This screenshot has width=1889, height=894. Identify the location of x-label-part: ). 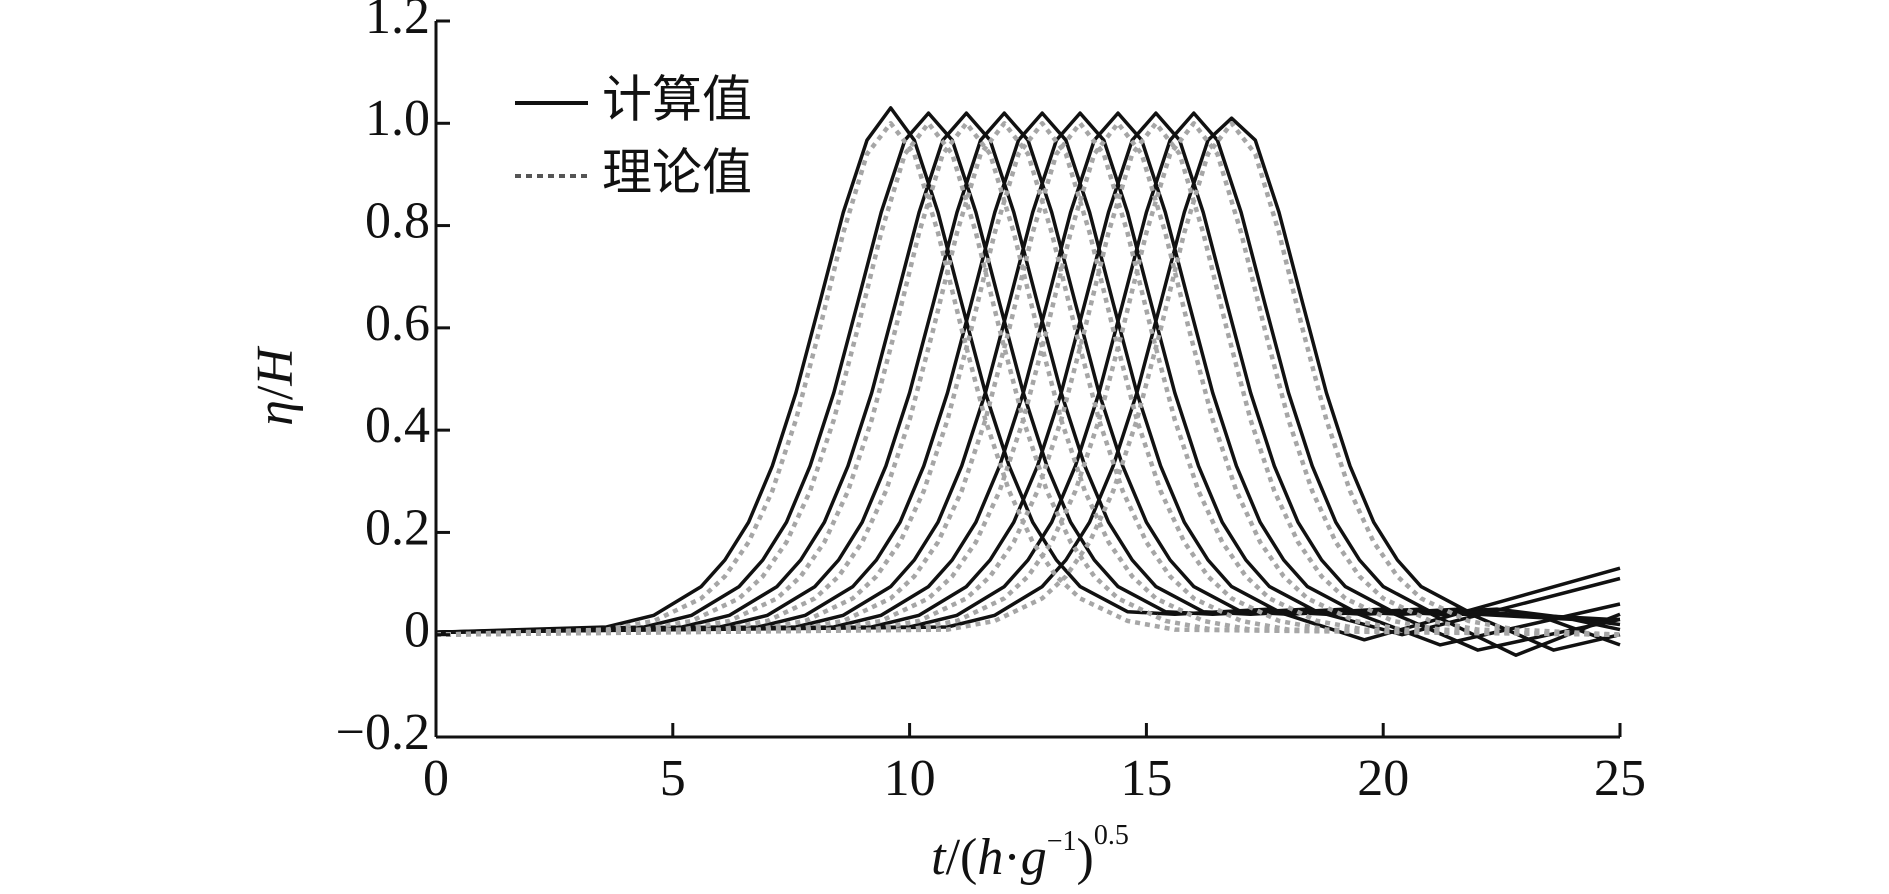
(1085, 857).